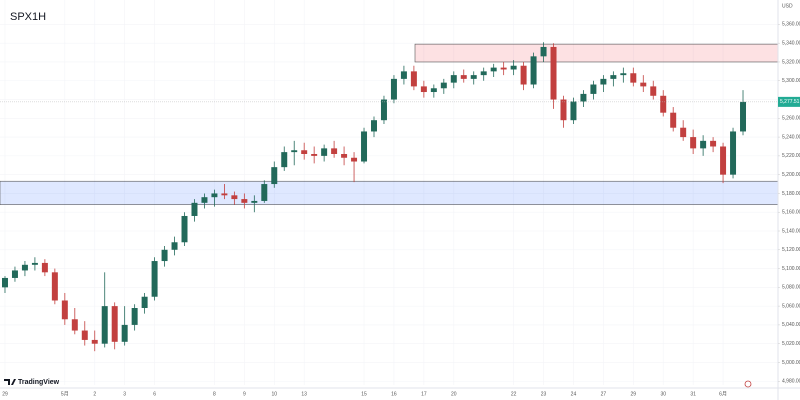 The image size is (800, 400). Describe the element at coordinates (791, 306) in the screenshot. I see `y-tick-label: 5,060.00` at that location.